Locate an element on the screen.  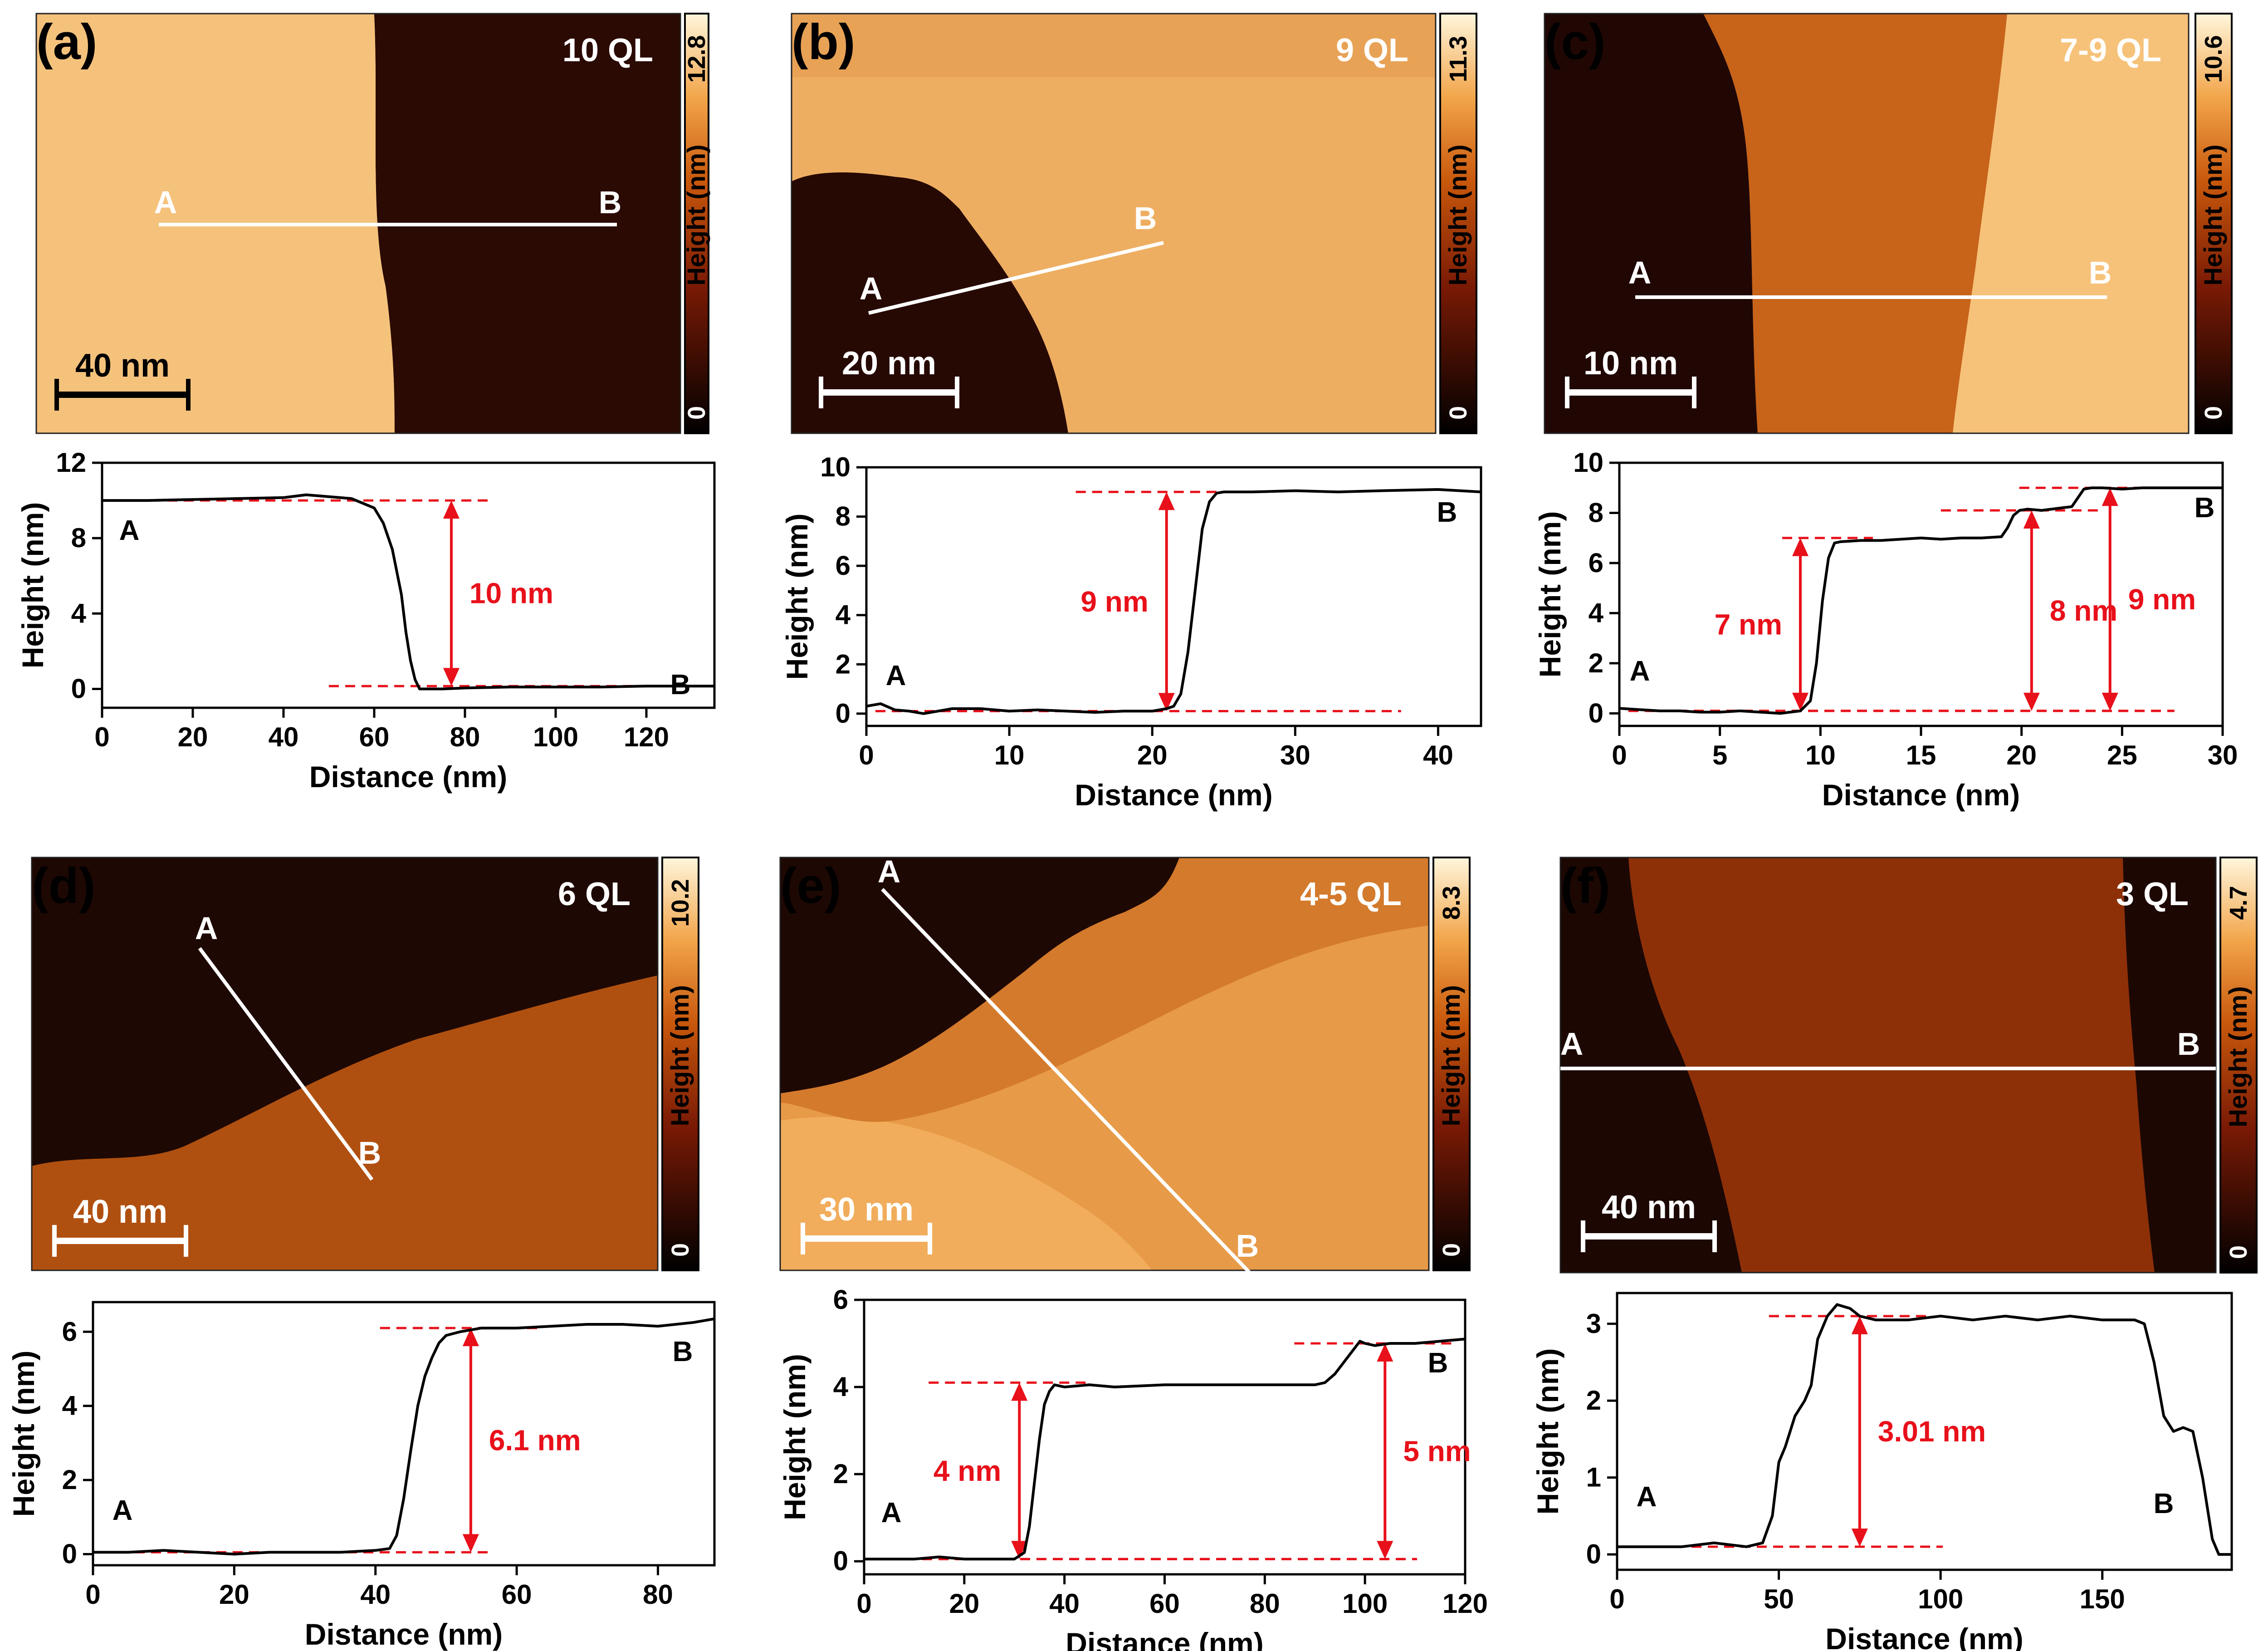
height-label: 4 nm is located at coordinates (967, 1471).